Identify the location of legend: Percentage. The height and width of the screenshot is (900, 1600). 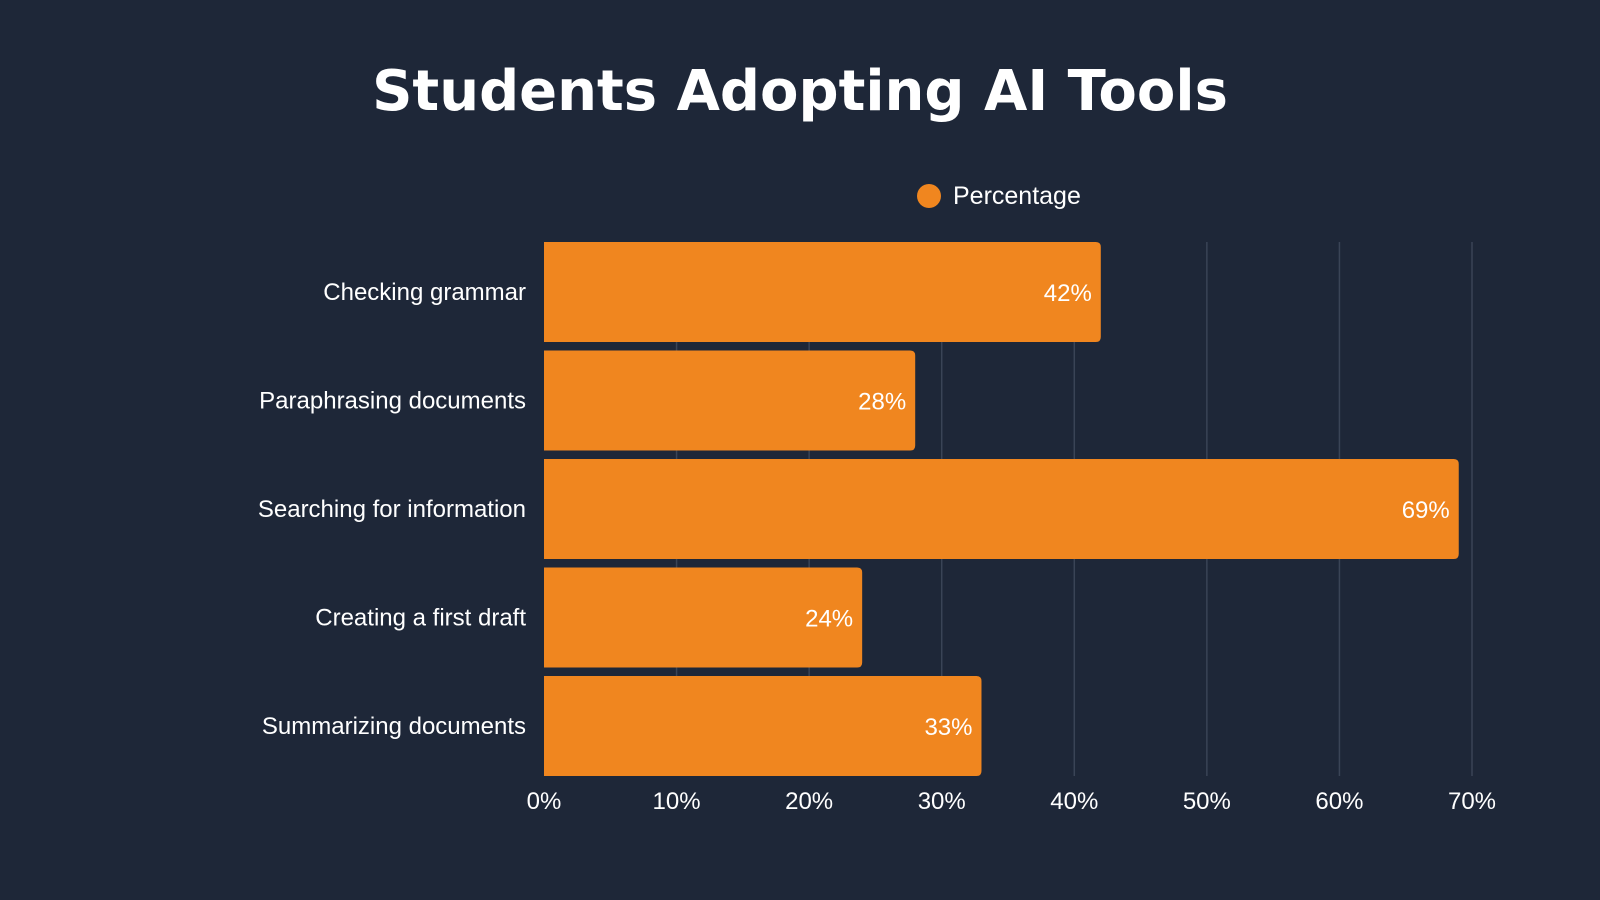
(999, 196).